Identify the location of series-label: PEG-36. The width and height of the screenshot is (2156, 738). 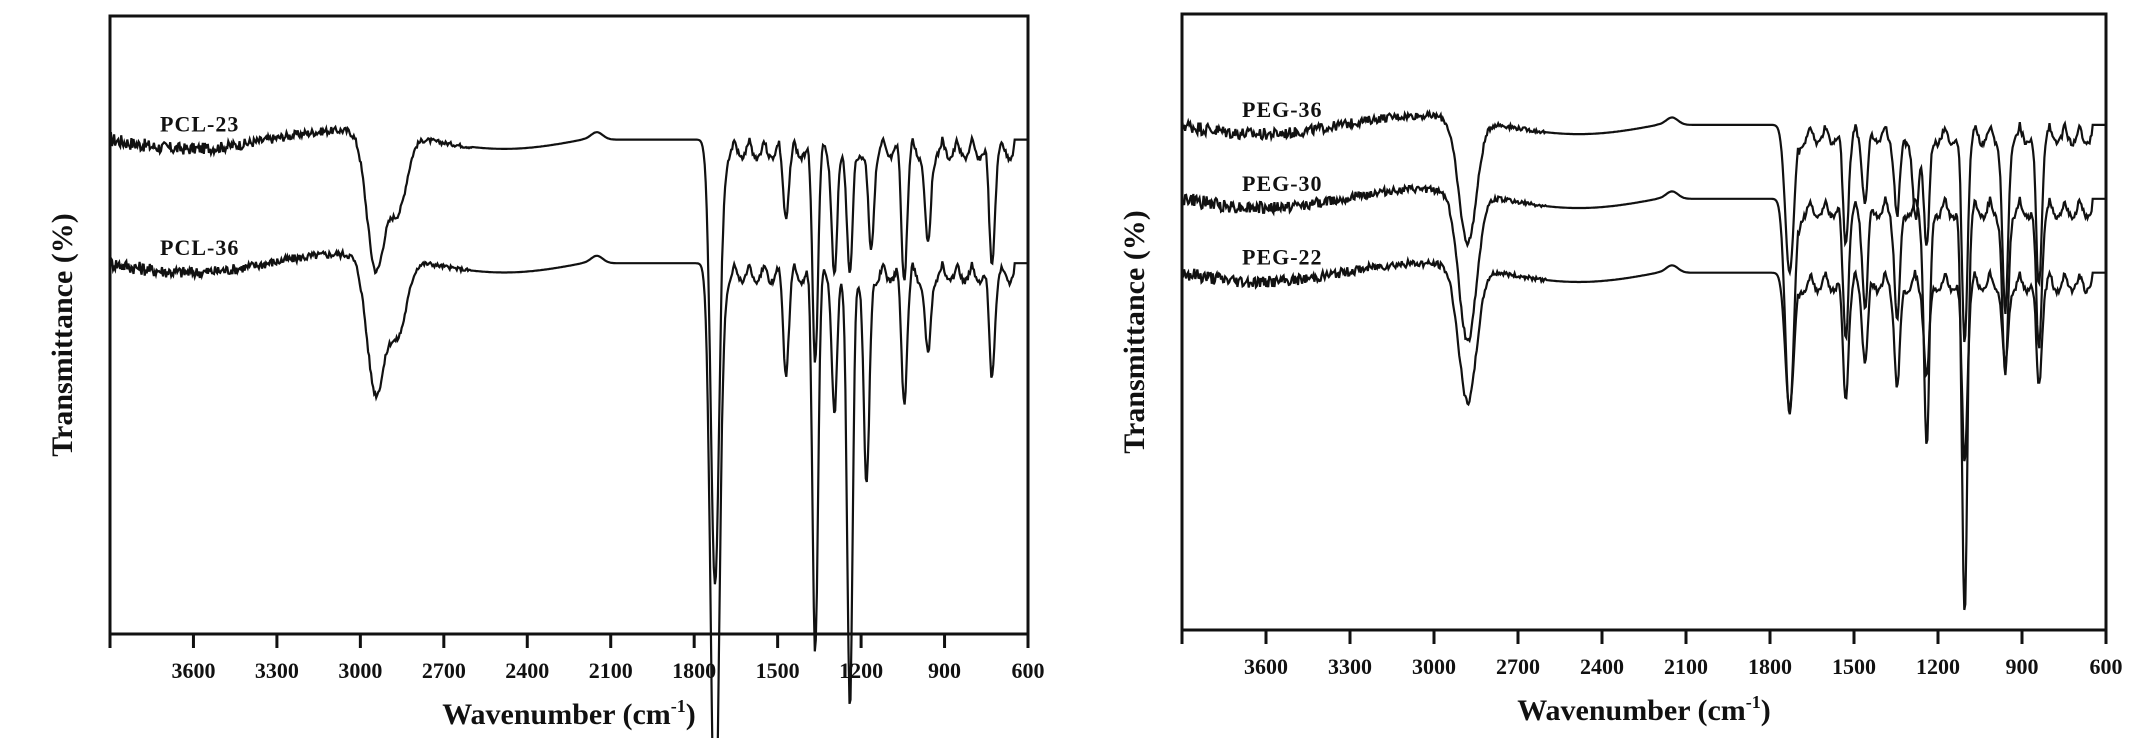
(1282, 109).